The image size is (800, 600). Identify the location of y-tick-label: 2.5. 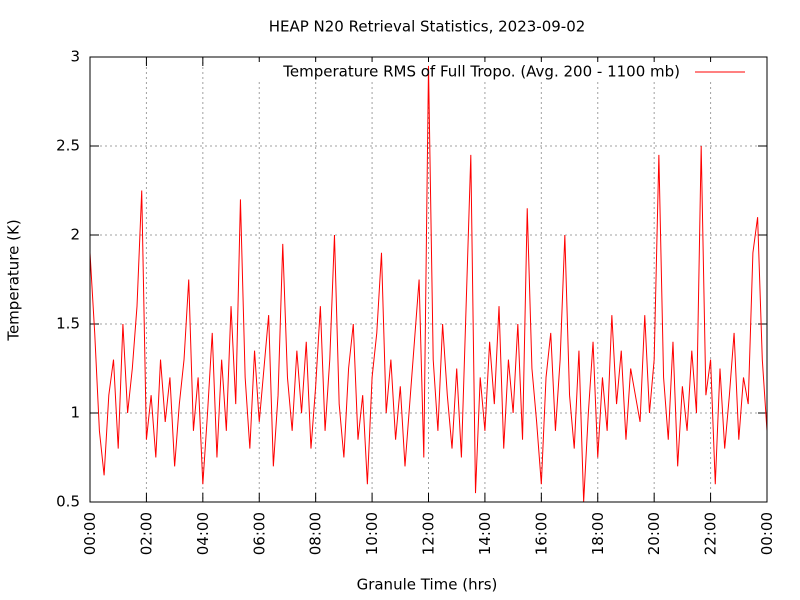
(68, 146).